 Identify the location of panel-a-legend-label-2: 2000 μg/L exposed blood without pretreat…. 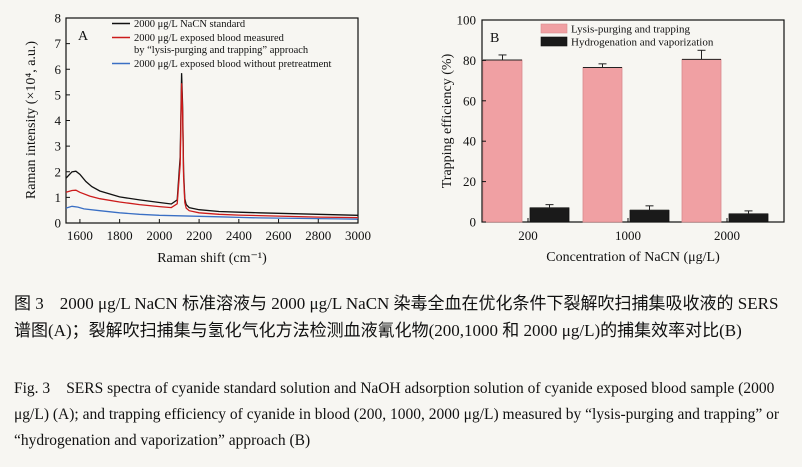
(232, 64).